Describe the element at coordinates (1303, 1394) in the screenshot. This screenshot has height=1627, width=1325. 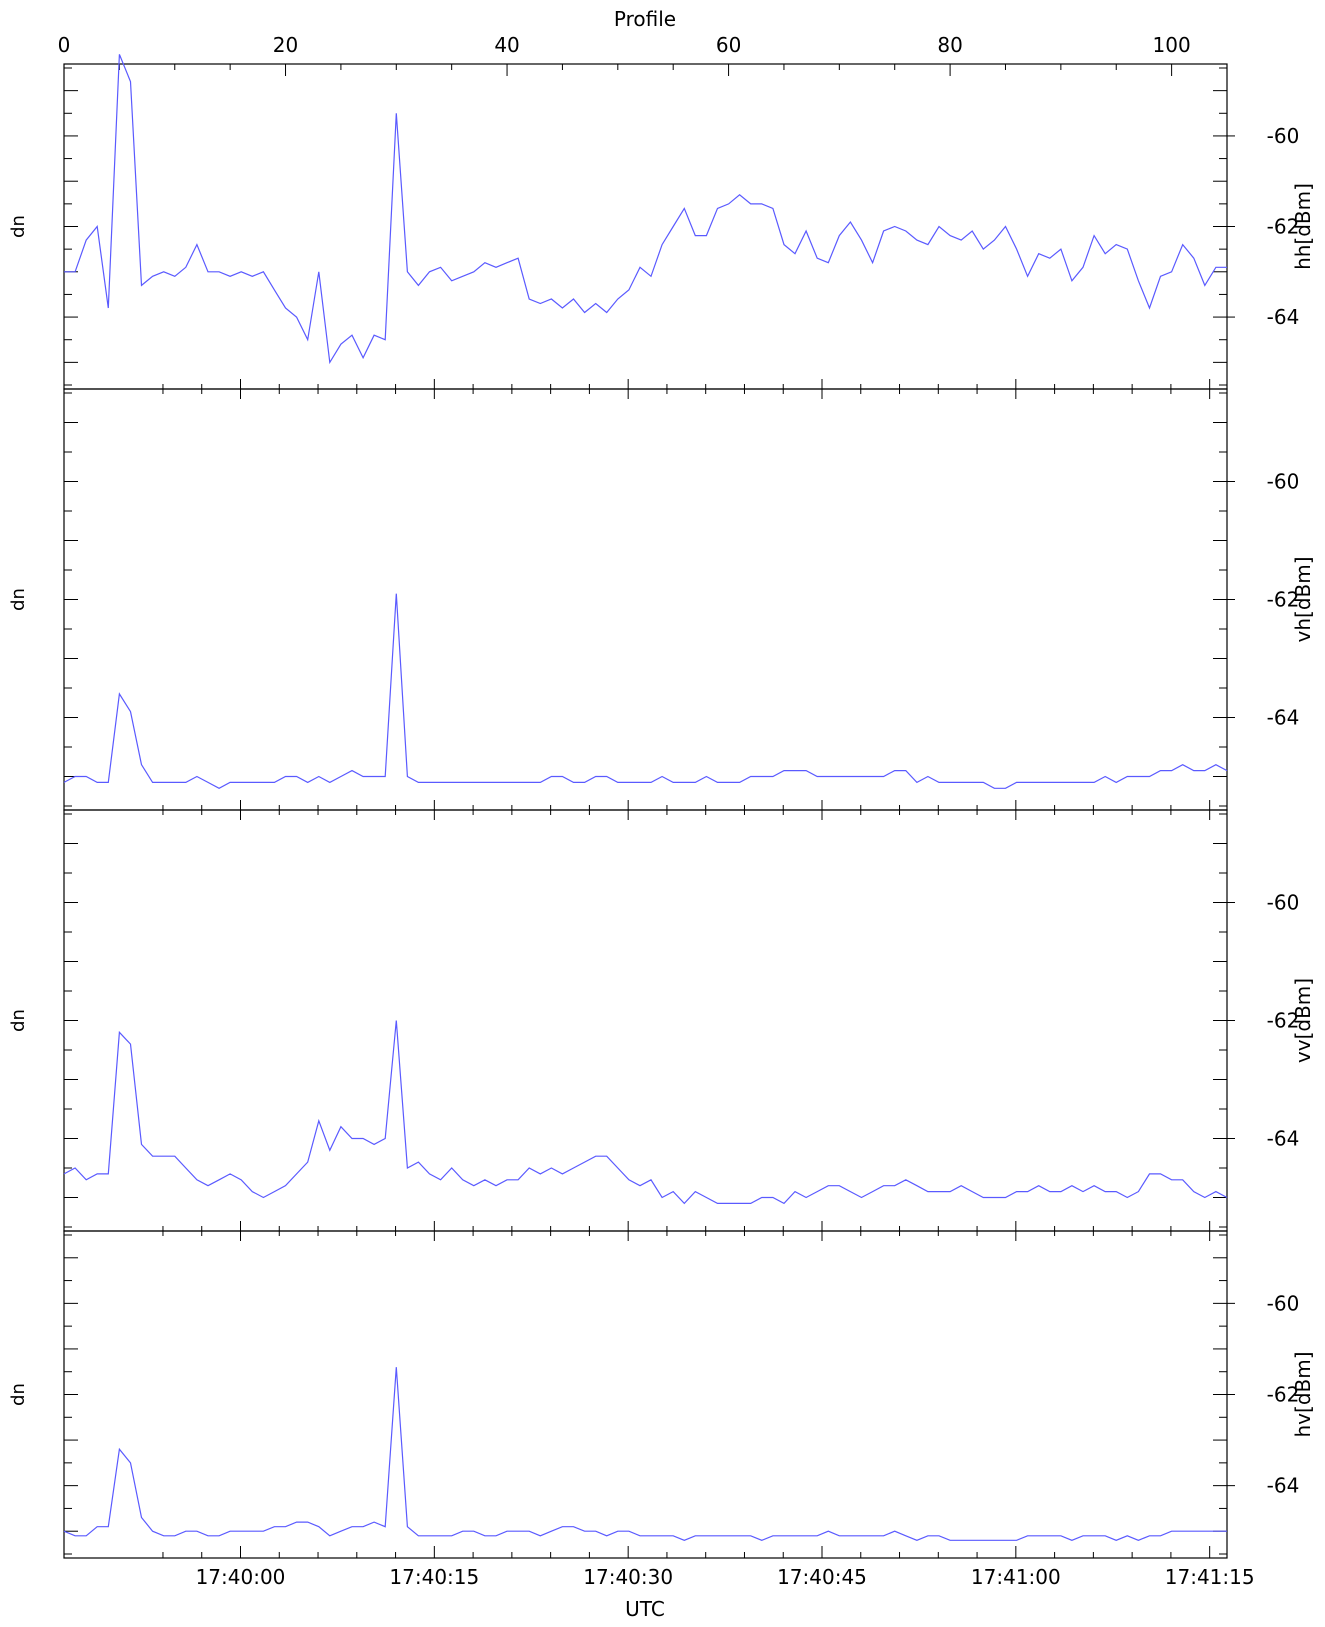
I see `y-axis-title: hv[dBm]` at that location.